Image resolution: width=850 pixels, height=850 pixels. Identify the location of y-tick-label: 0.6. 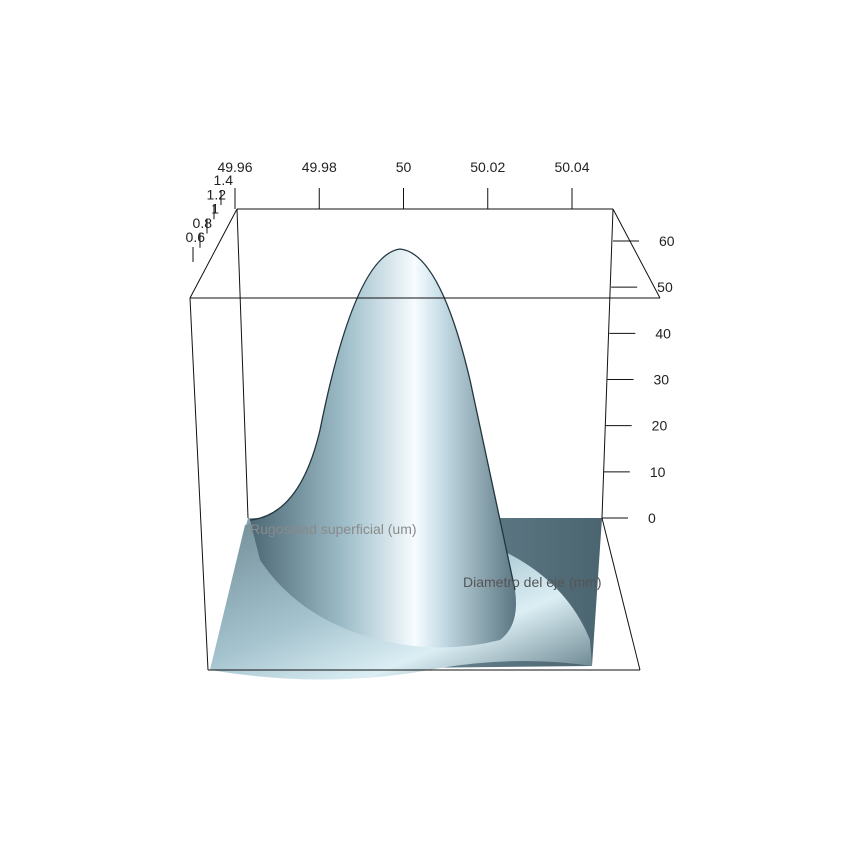
(196, 237).